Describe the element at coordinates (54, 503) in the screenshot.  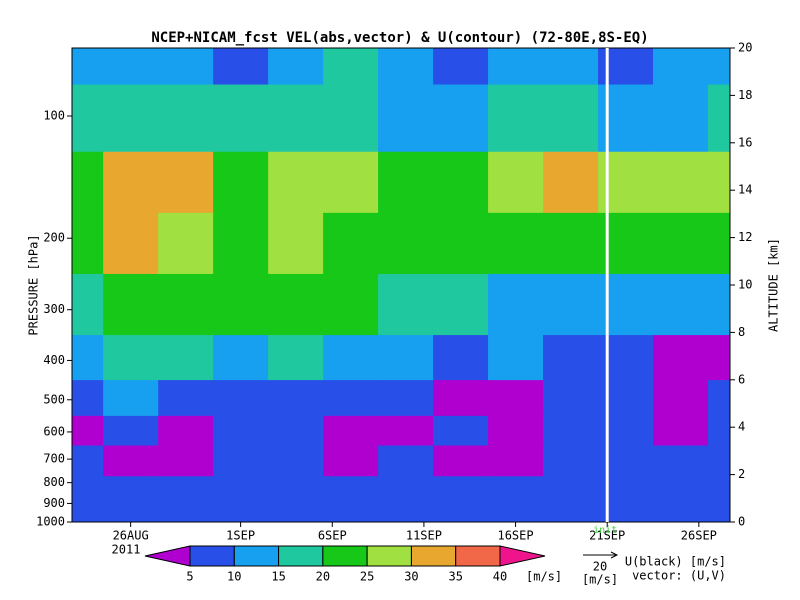
I see `y-tick-label: 900` at that location.